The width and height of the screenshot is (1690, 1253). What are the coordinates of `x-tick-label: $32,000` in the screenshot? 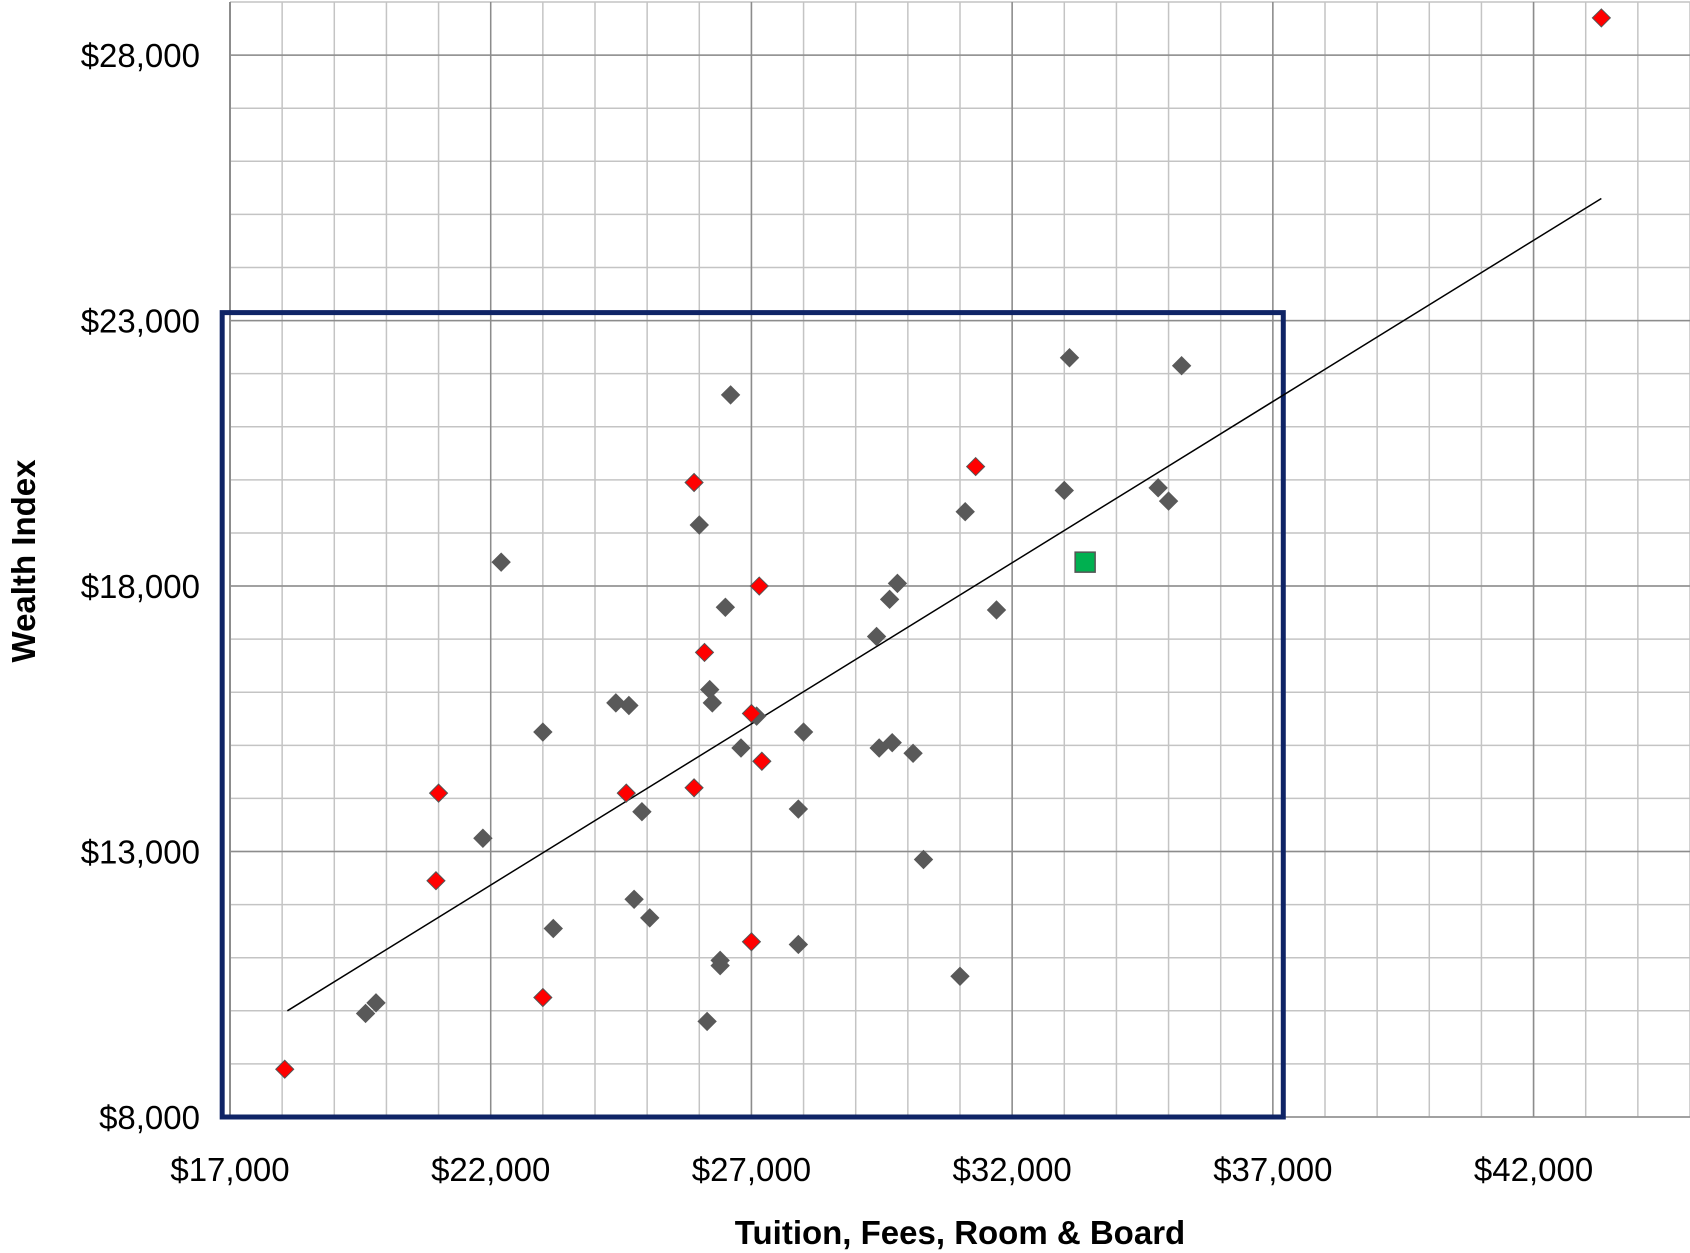 It's located at (1011, 1169).